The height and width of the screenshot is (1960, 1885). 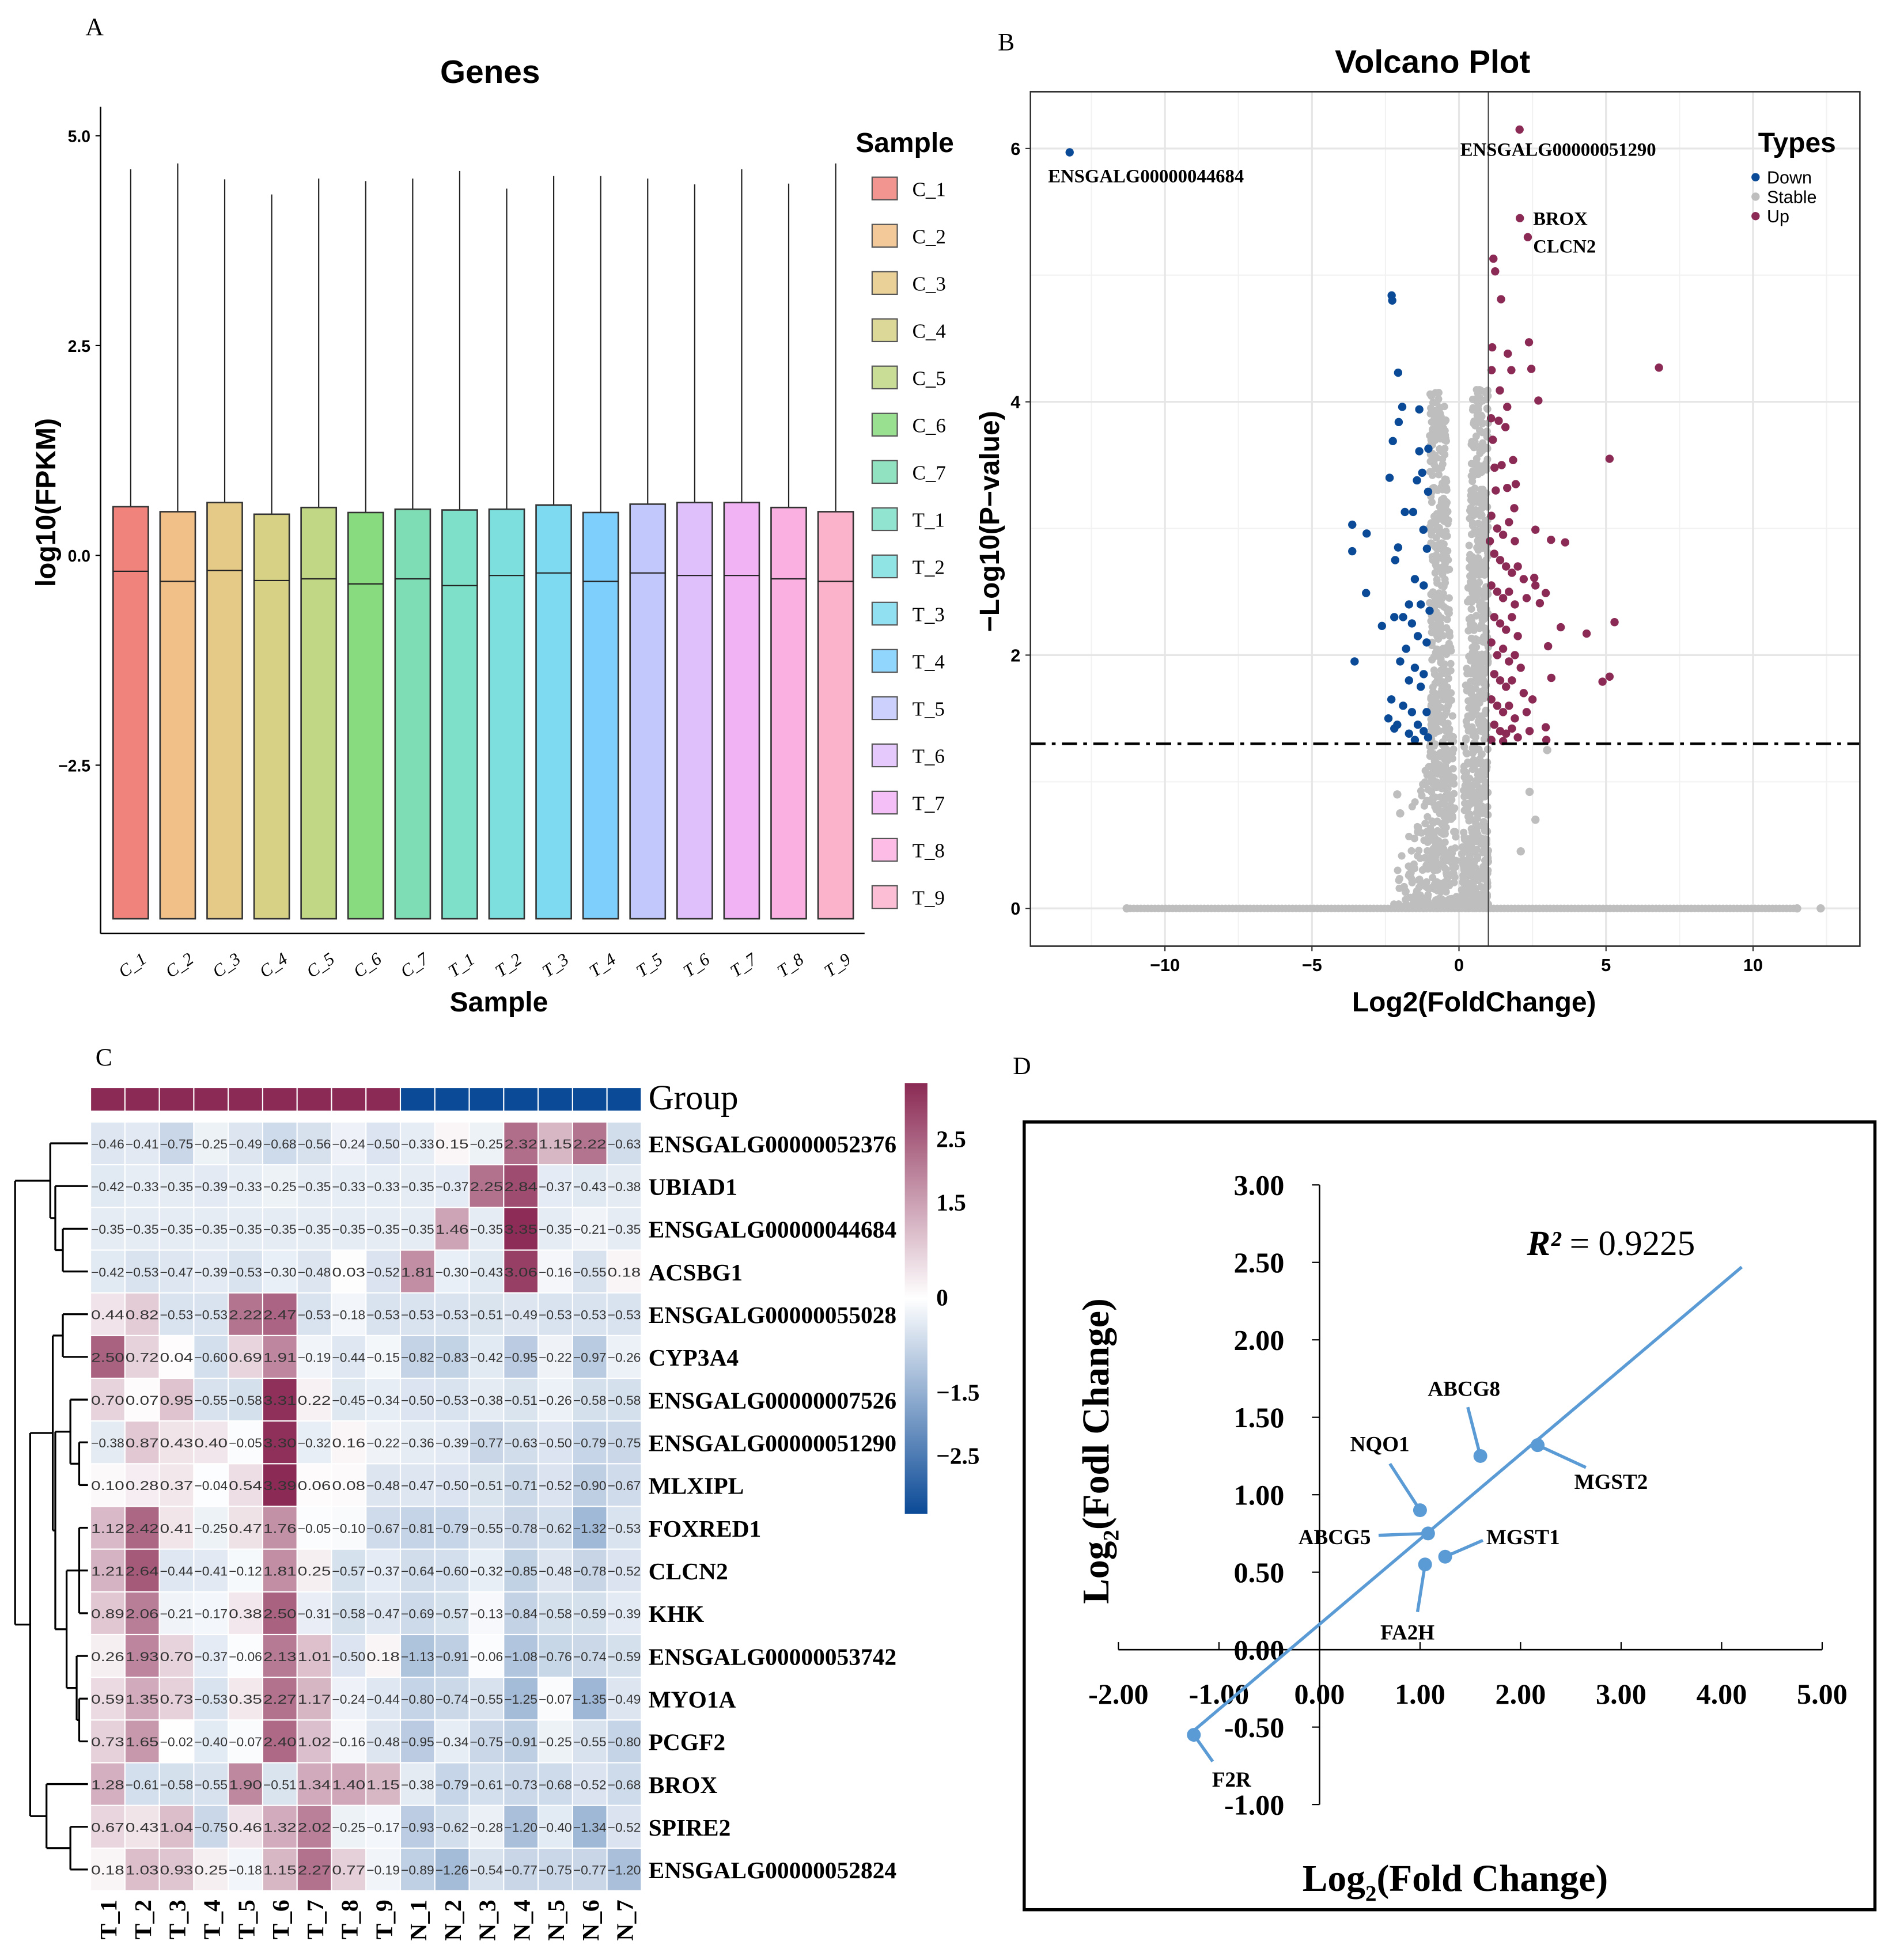 I want to click on y-tick-label: 5.0, so click(x=79, y=137).